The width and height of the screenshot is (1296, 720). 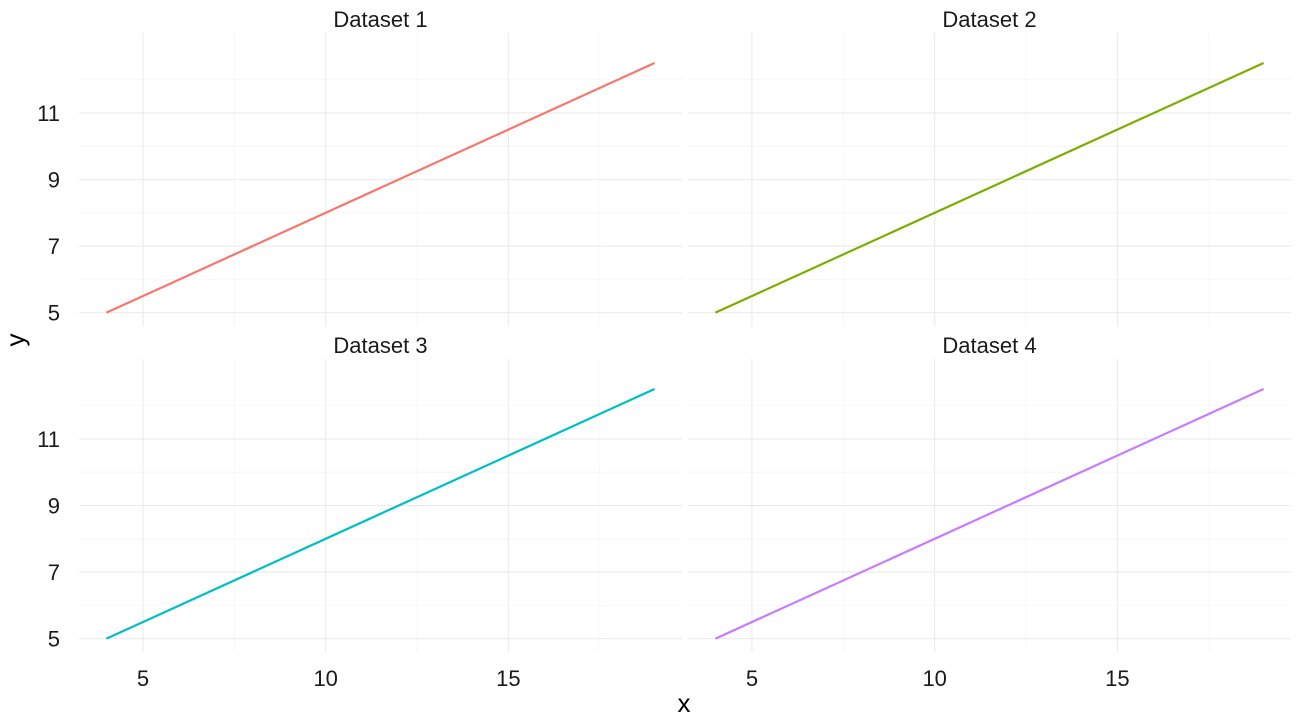 What do you see at coordinates (752, 678) in the screenshot?
I see `panel-4-x-tick-label-5: 5` at bounding box center [752, 678].